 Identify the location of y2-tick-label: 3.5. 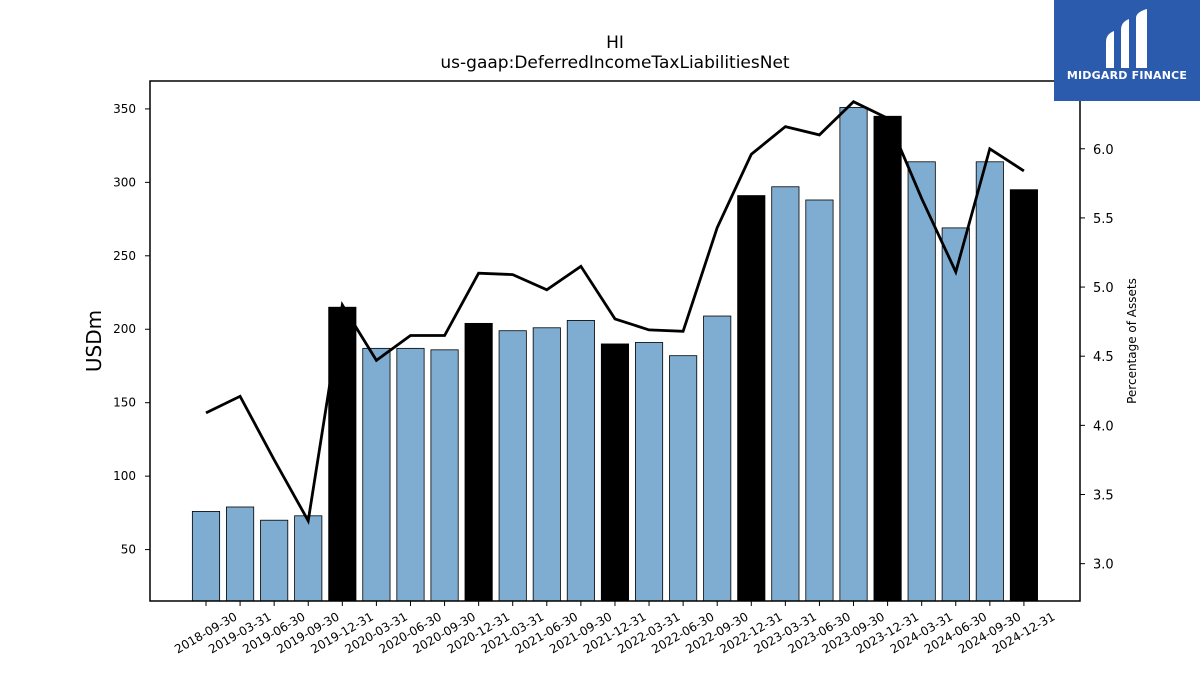
(1103, 496).